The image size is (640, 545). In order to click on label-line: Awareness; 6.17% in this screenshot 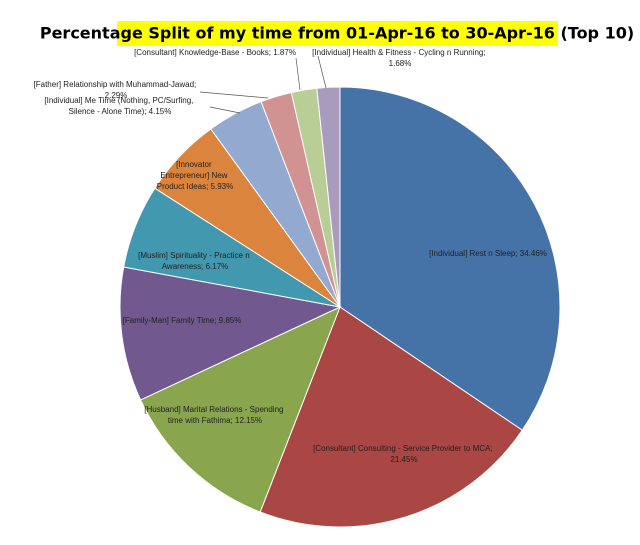, I will do `click(195, 266)`.